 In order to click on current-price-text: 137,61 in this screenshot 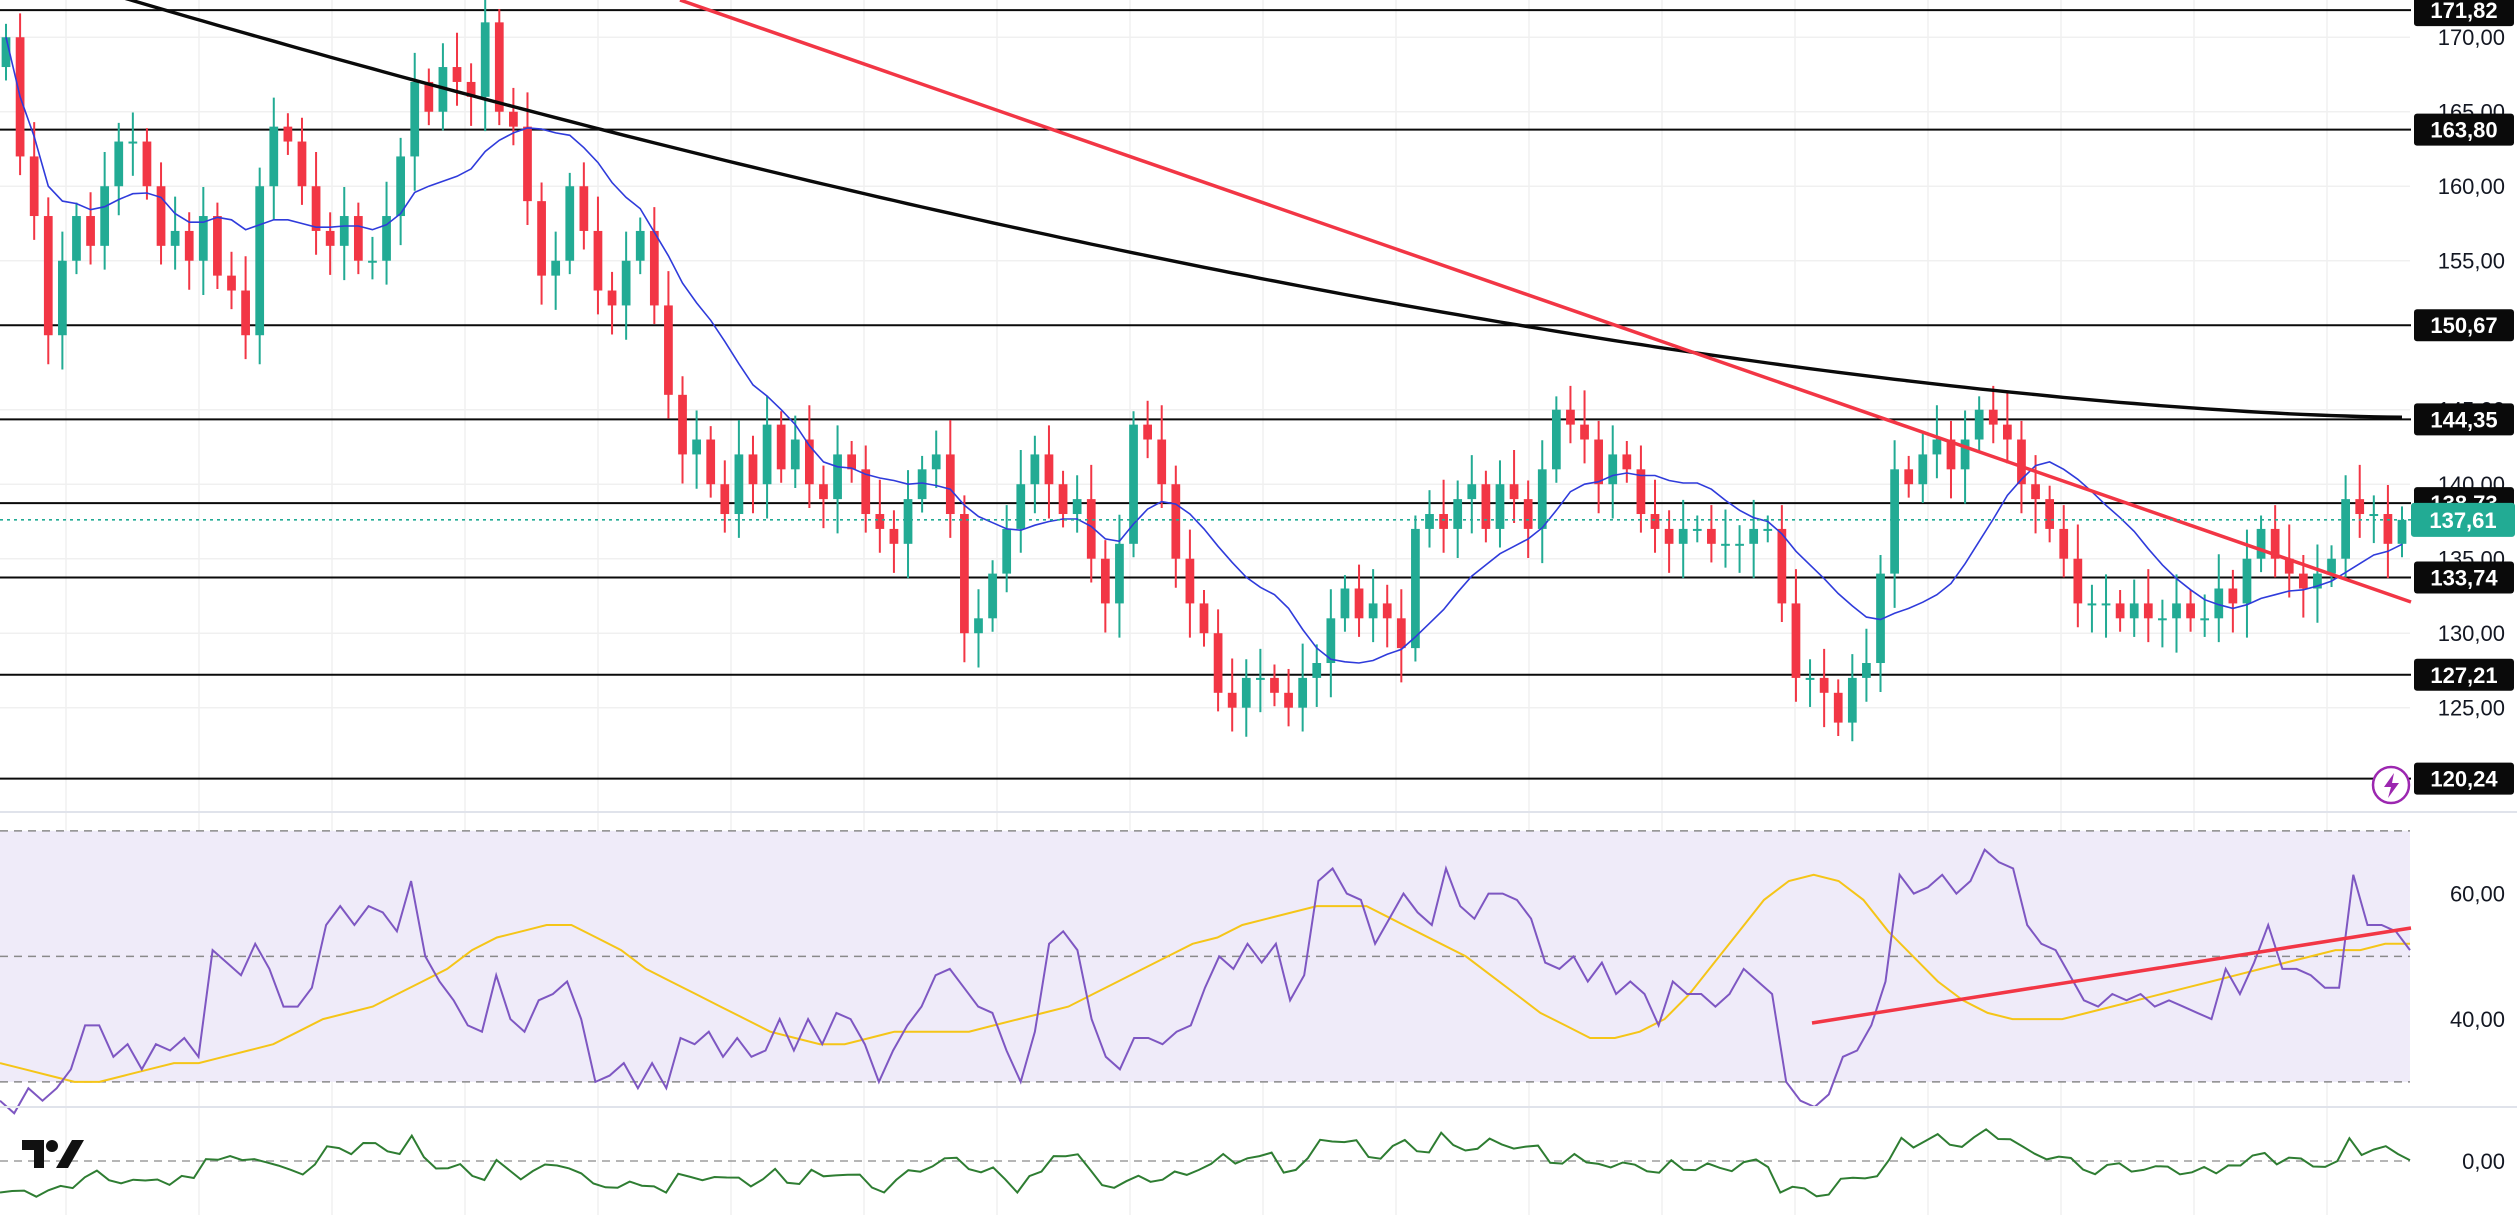, I will do `click(2462, 520)`.